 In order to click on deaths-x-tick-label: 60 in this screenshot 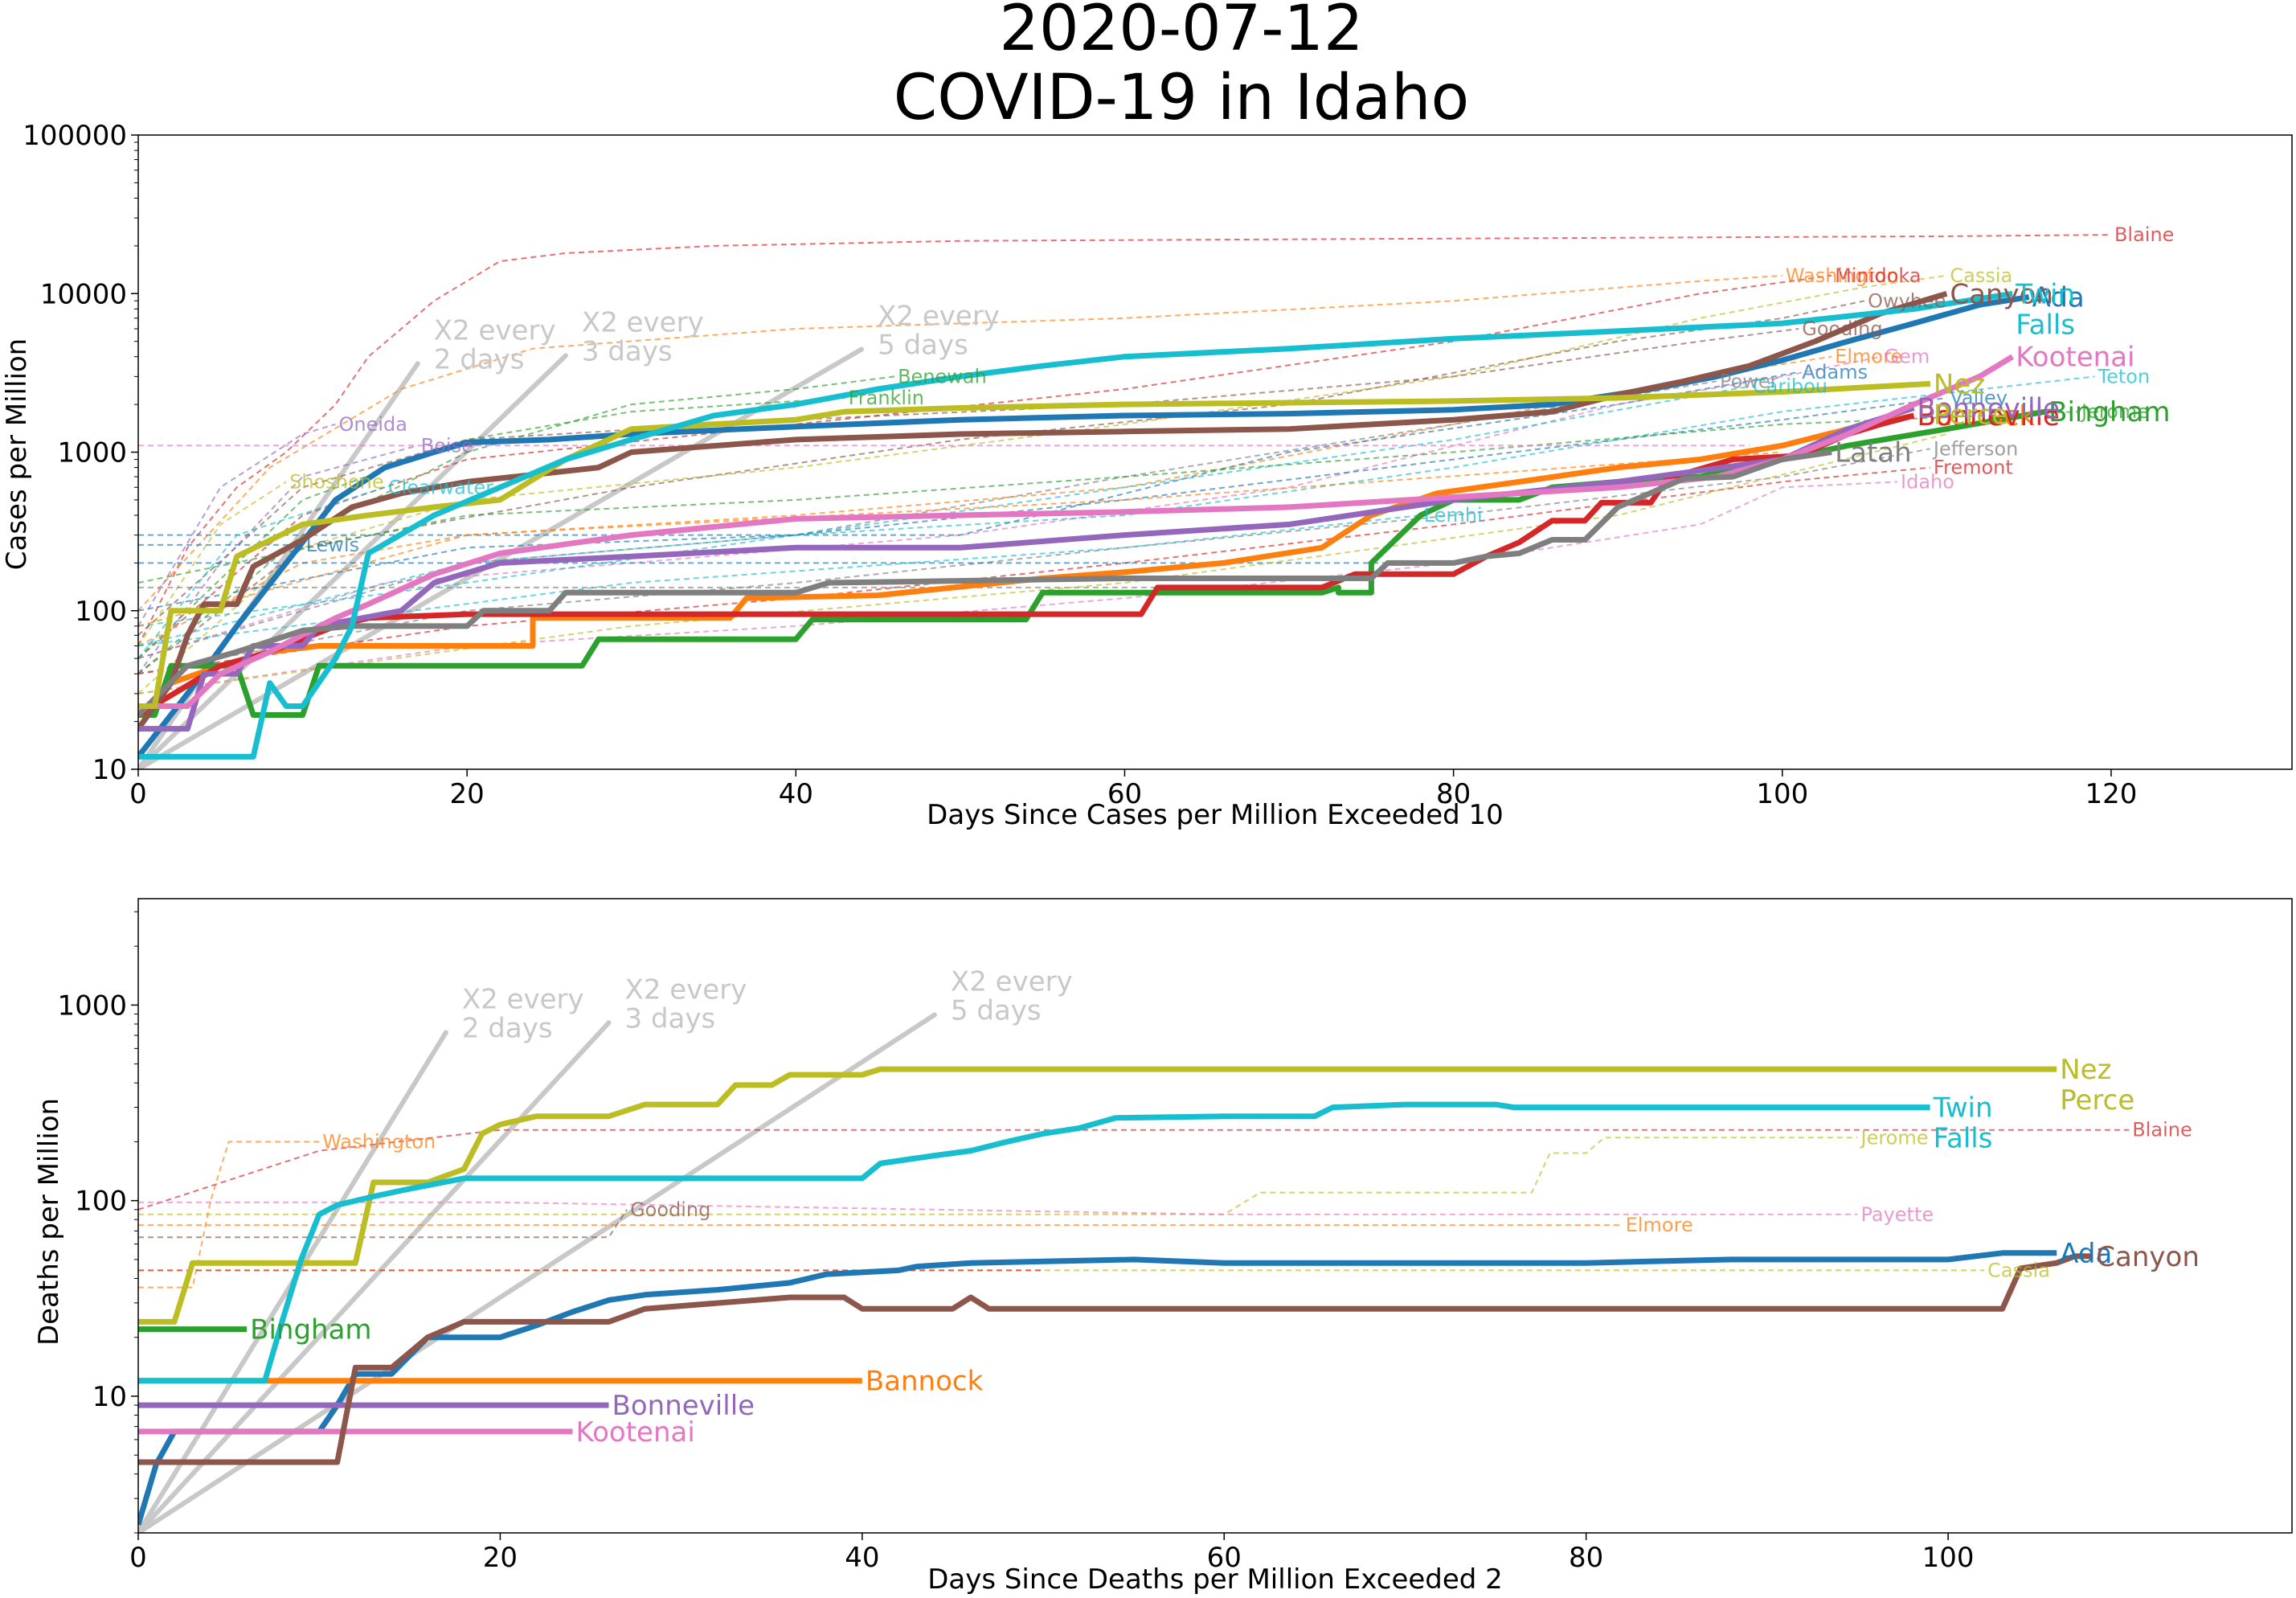, I will do `click(1225, 1558)`.